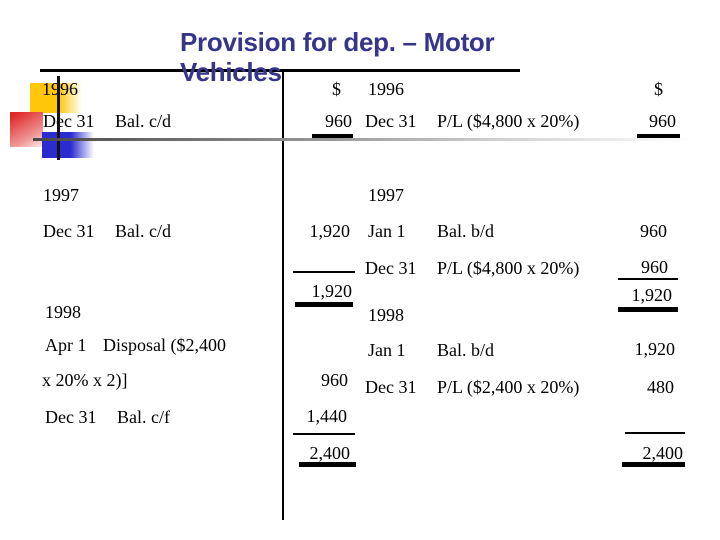 The image size is (720, 540). Describe the element at coordinates (508, 387) in the screenshot. I see `credit-row-desc: P/L ($2,400 x 20%)` at that location.